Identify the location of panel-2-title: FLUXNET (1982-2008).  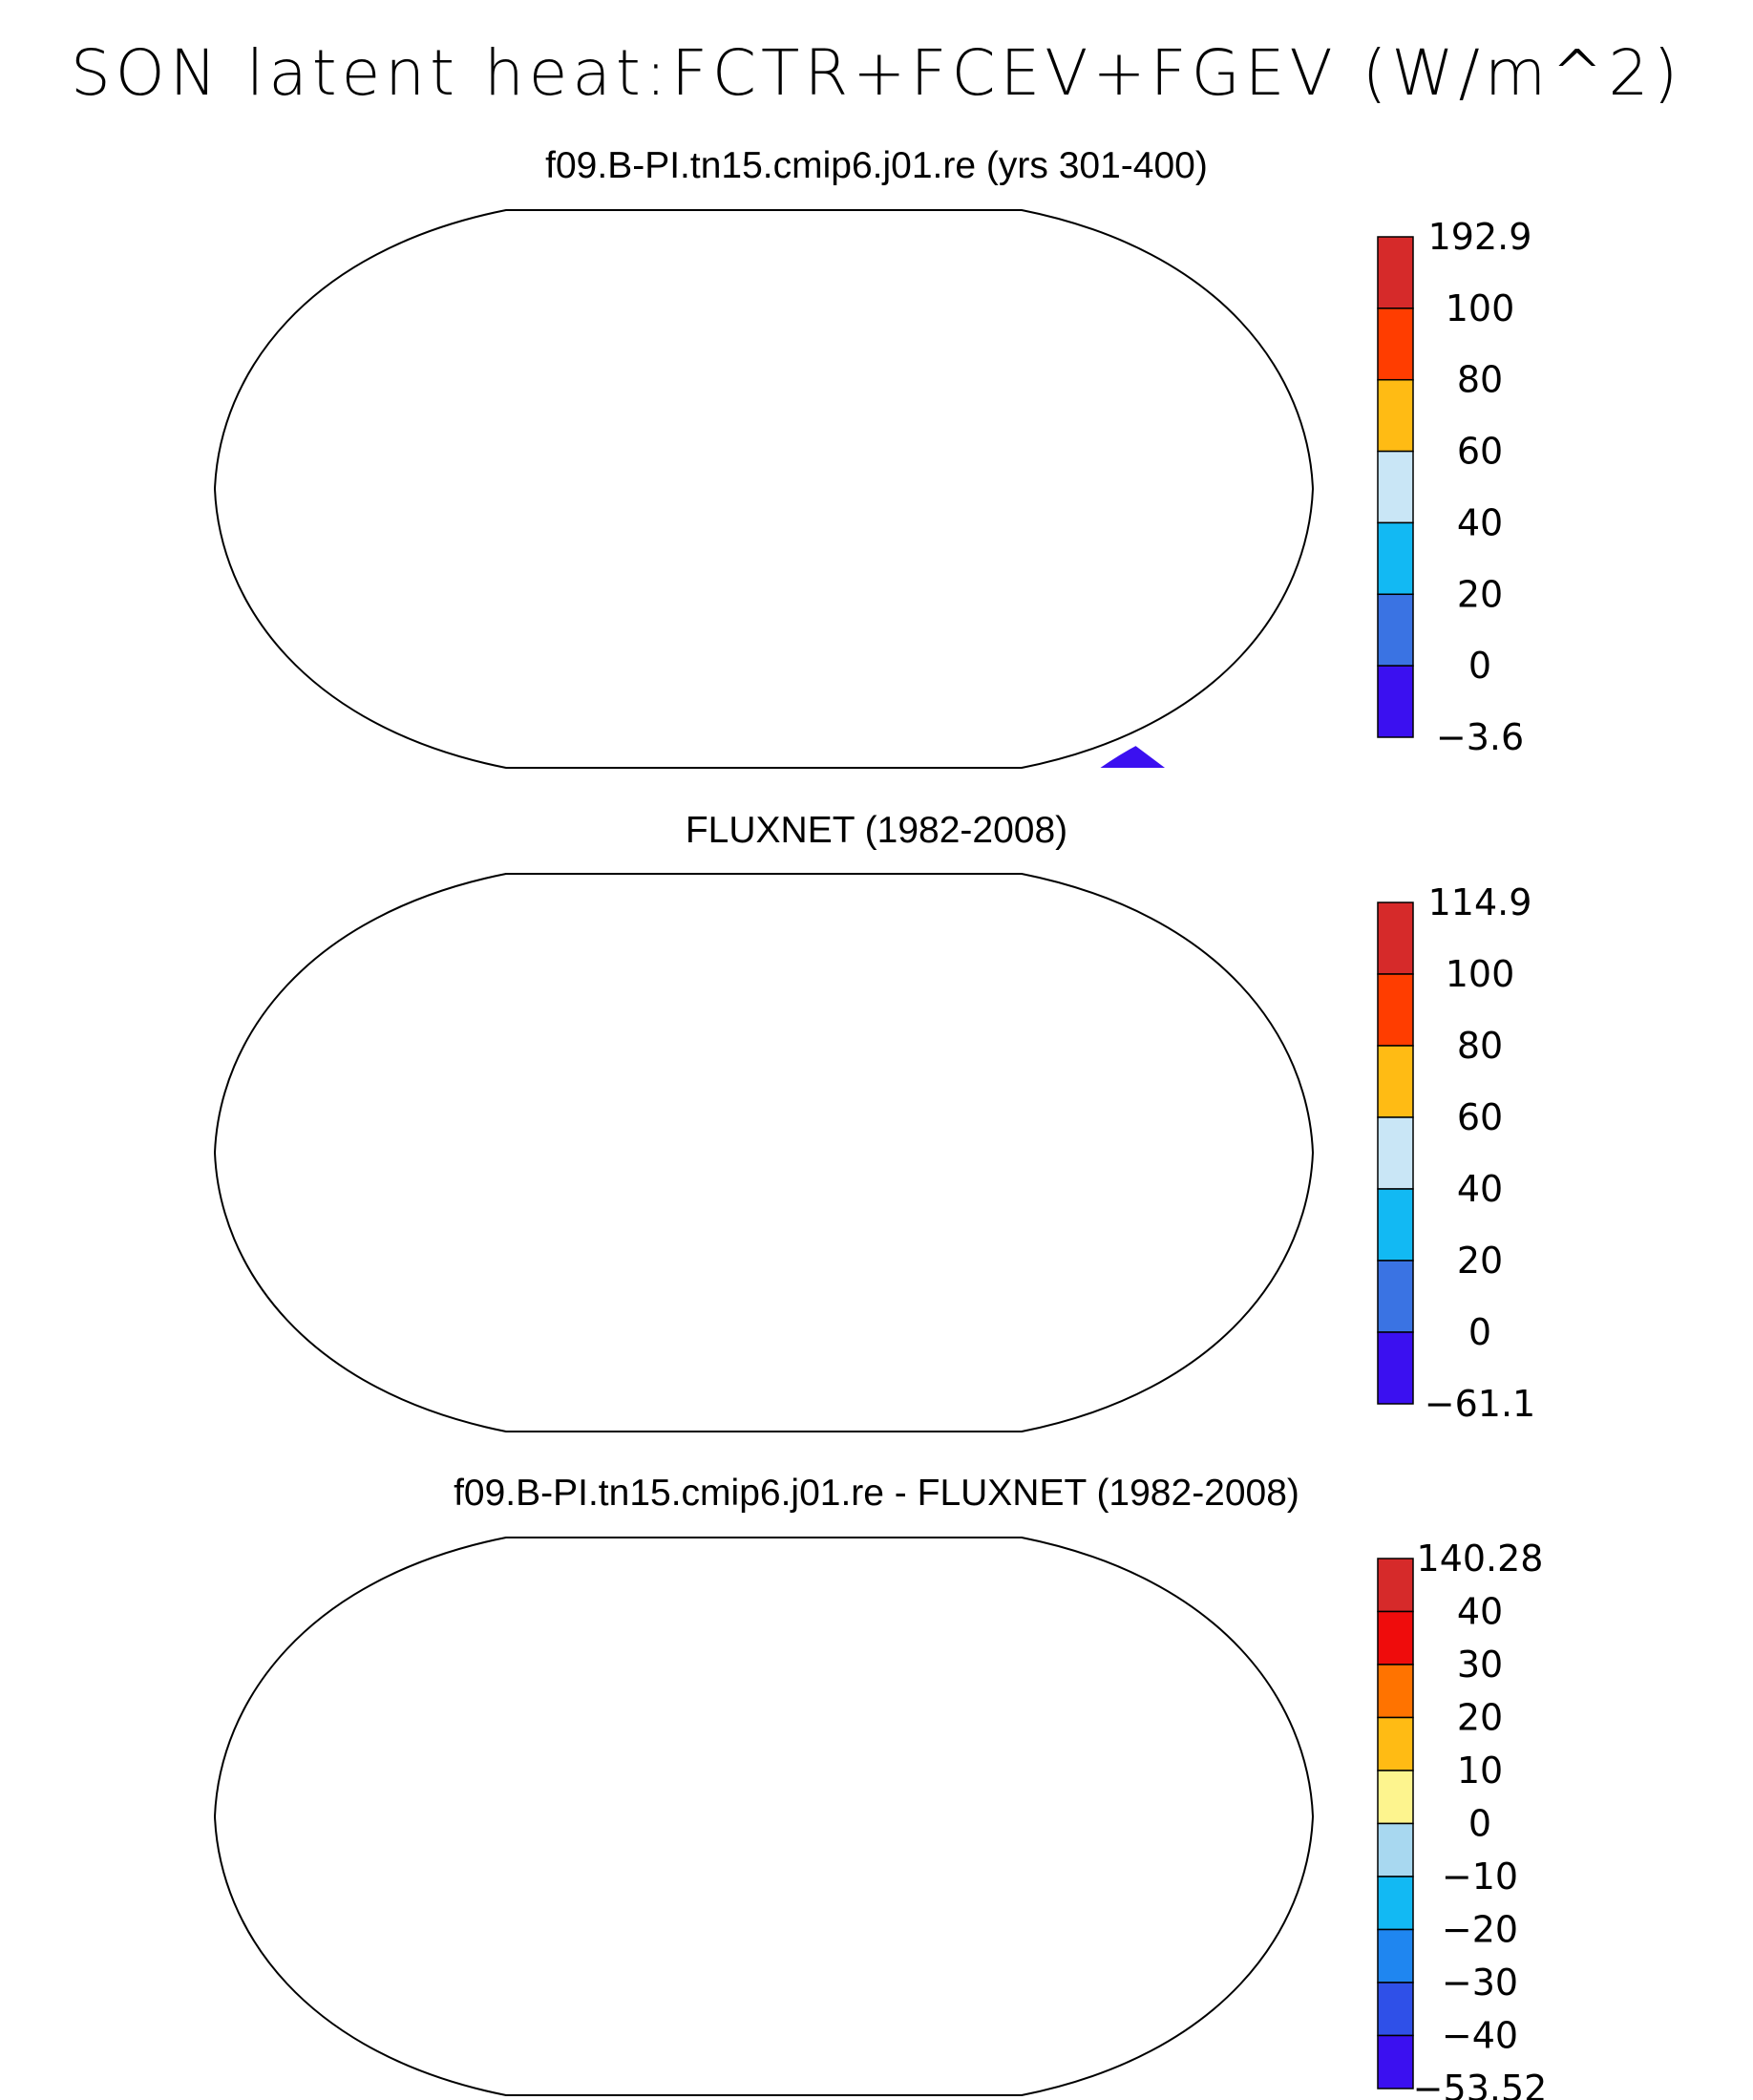
(876, 830).